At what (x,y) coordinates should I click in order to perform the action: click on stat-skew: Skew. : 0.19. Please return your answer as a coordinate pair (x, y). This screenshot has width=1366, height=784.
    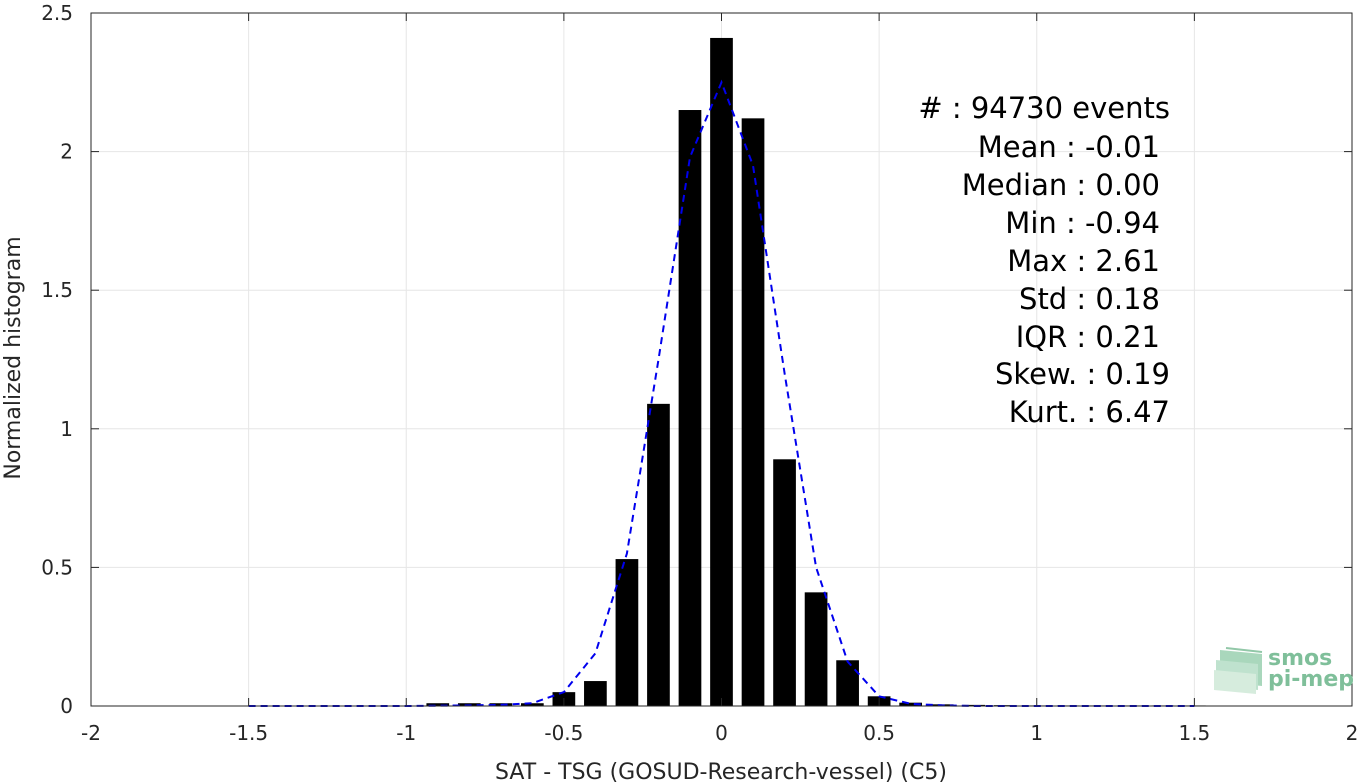
    Looking at the image, I should click on (1082, 374).